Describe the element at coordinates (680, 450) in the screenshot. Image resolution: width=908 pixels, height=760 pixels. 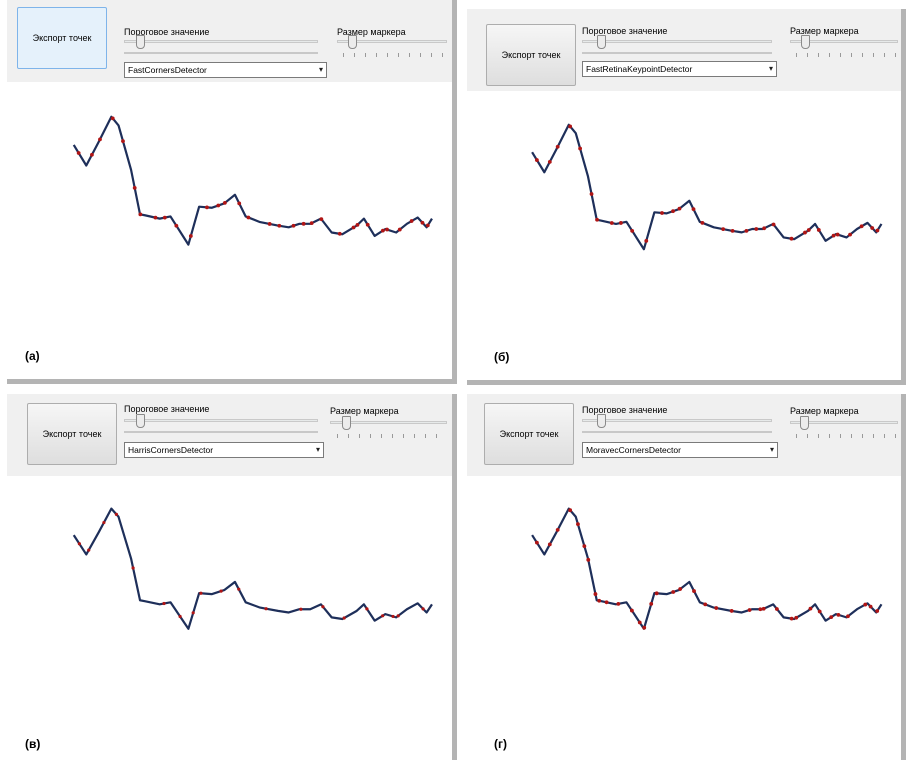
I see `detector-select: MoravecCornersDetector ▾` at that location.